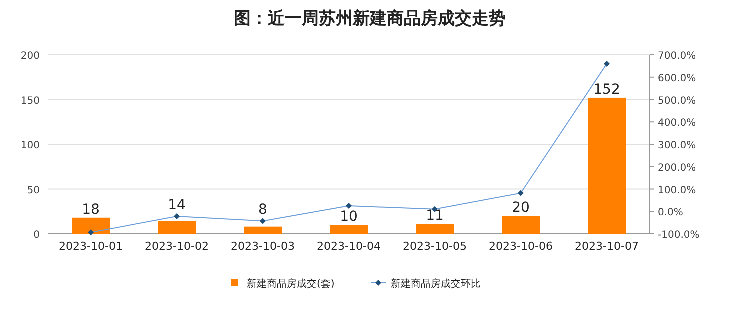 The height and width of the screenshot is (312, 740). Describe the element at coordinates (677, 190) in the screenshot. I see `y2-tick-label: 100.0%` at that location.